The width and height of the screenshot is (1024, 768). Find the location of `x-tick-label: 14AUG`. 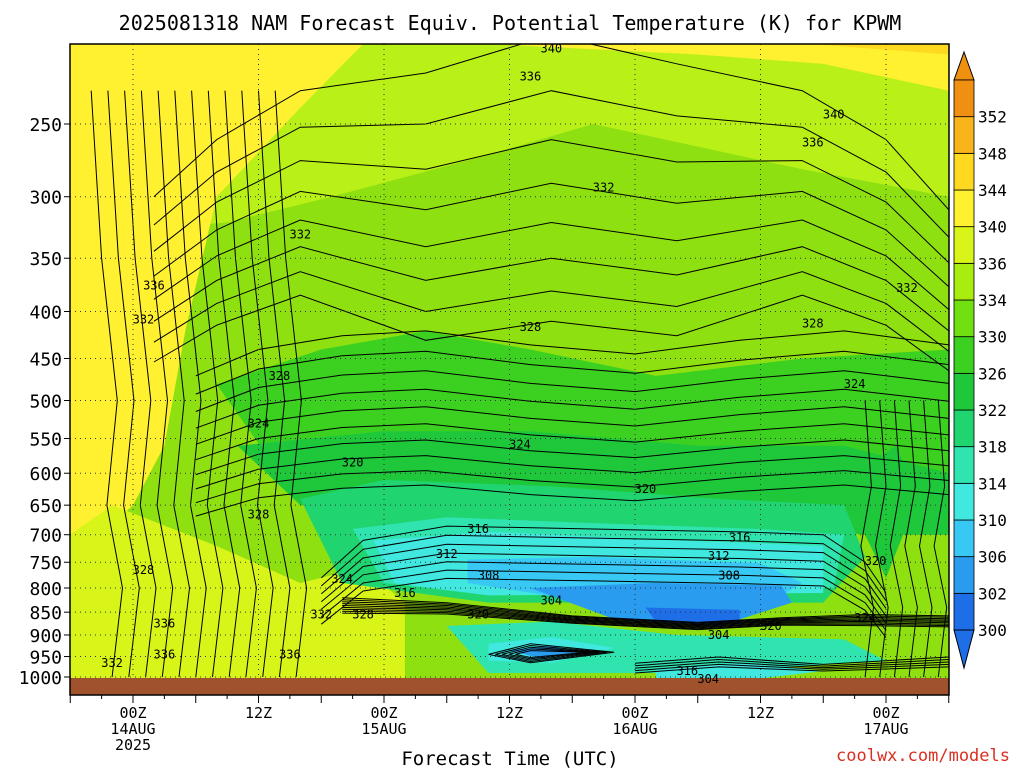

x-tick-label: 14AUG is located at coordinates (132, 729).